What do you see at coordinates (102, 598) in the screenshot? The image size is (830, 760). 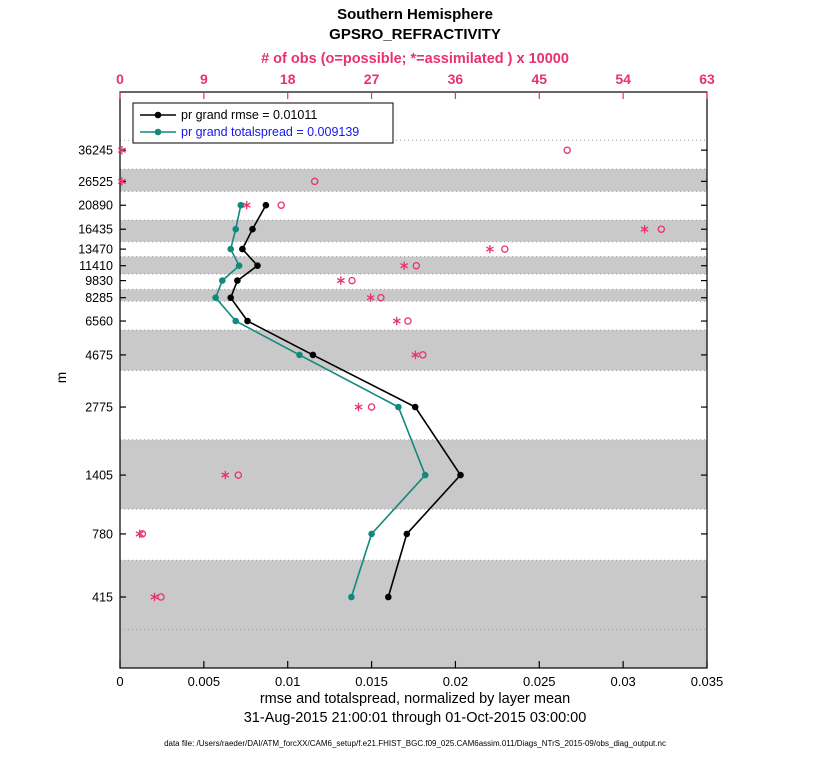 I see `y-tick-label: 415` at bounding box center [102, 598].